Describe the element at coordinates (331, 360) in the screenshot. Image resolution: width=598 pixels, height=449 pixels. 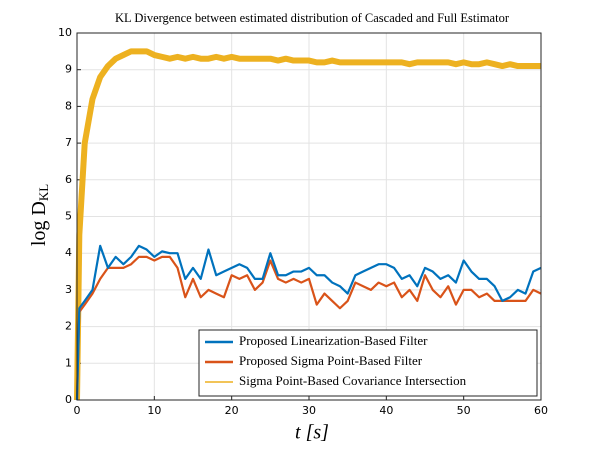
I see `legend-label: Proposed Sigma Point-Based Filter` at that location.